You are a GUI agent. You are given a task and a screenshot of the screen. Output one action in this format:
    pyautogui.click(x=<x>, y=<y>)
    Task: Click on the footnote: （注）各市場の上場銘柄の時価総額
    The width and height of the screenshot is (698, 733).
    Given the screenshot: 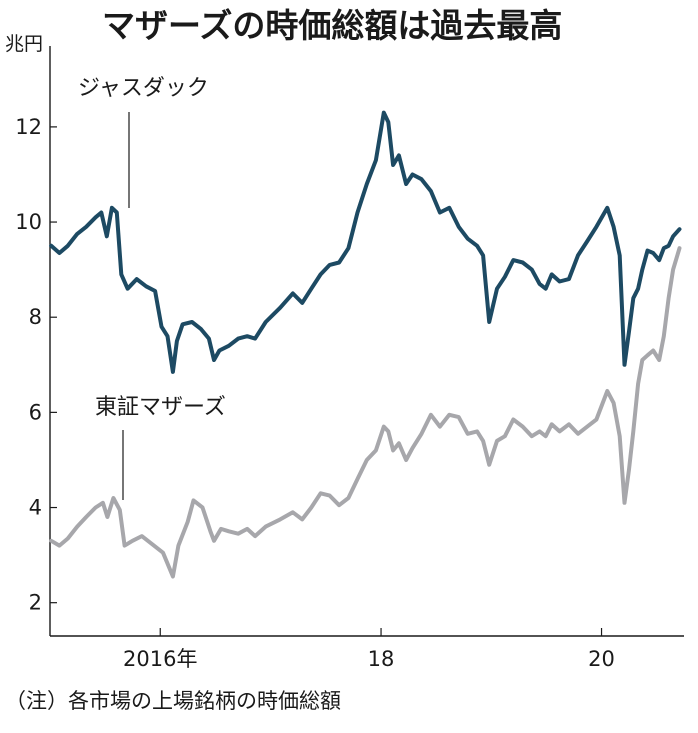 What is the action you would take?
    pyautogui.click(x=173, y=701)
    